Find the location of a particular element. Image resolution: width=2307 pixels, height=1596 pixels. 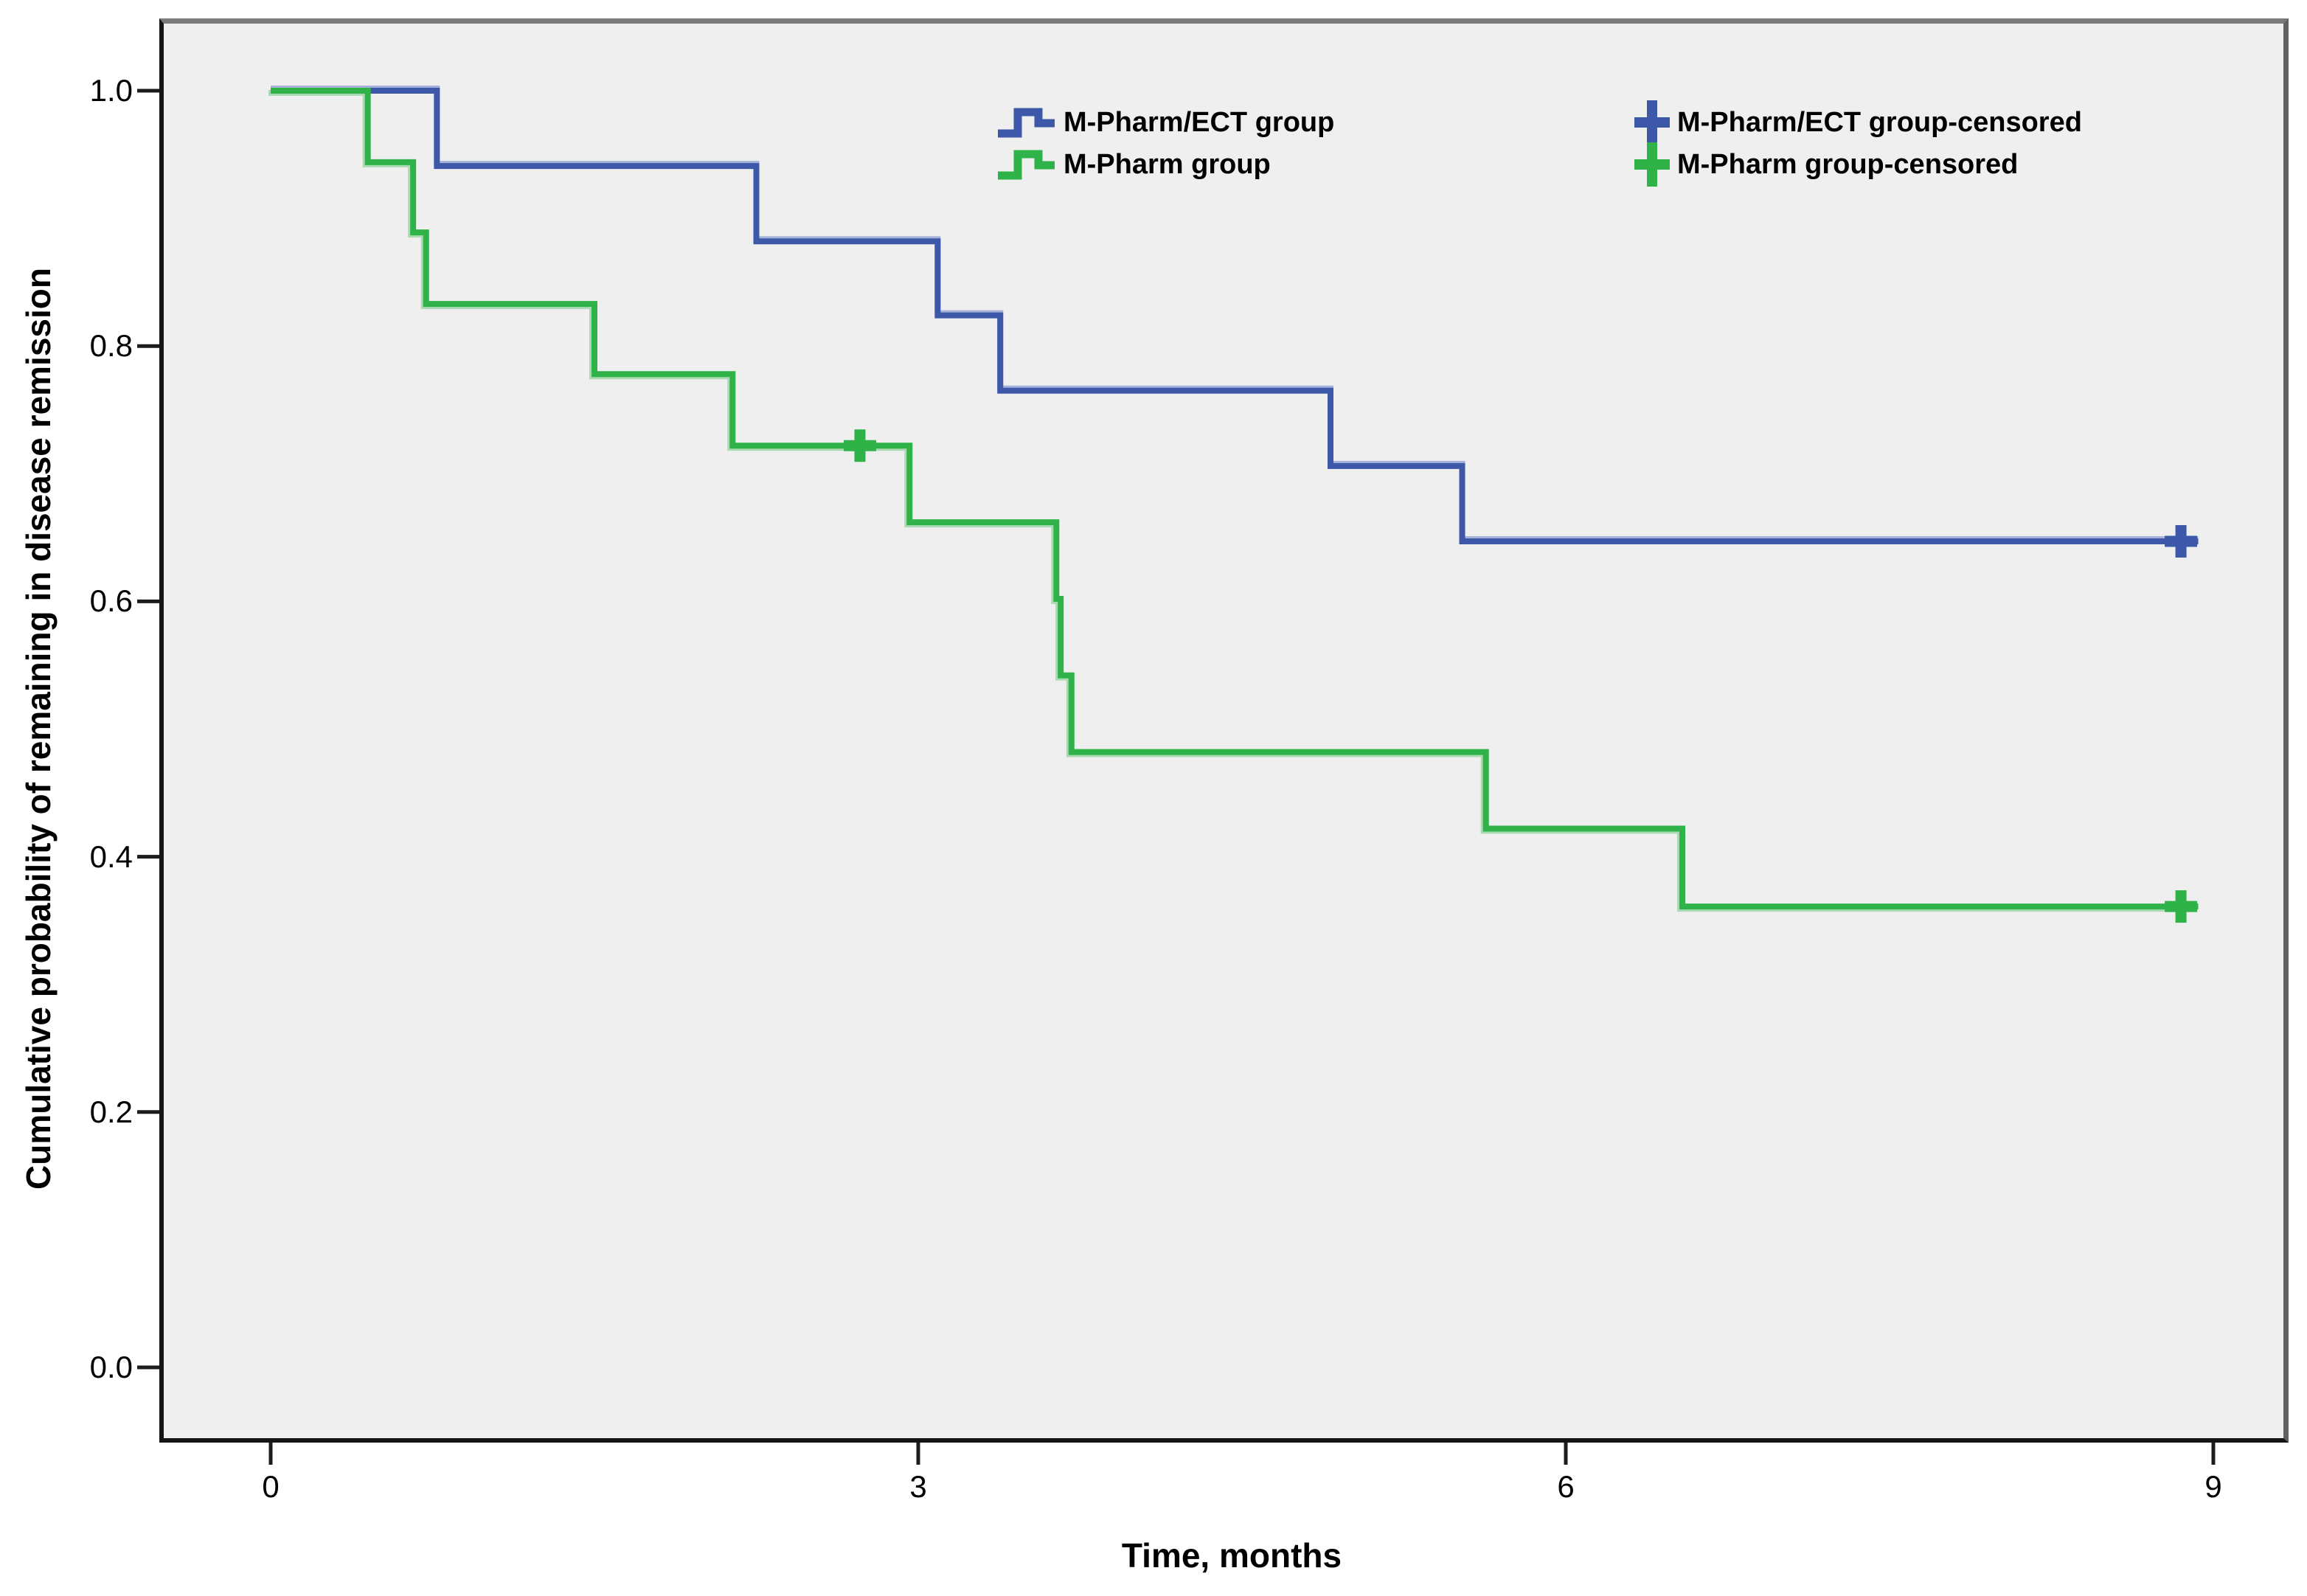

legend-item-label: M-Pharm/ECT group-censored is located at coordinates (1879, 122).